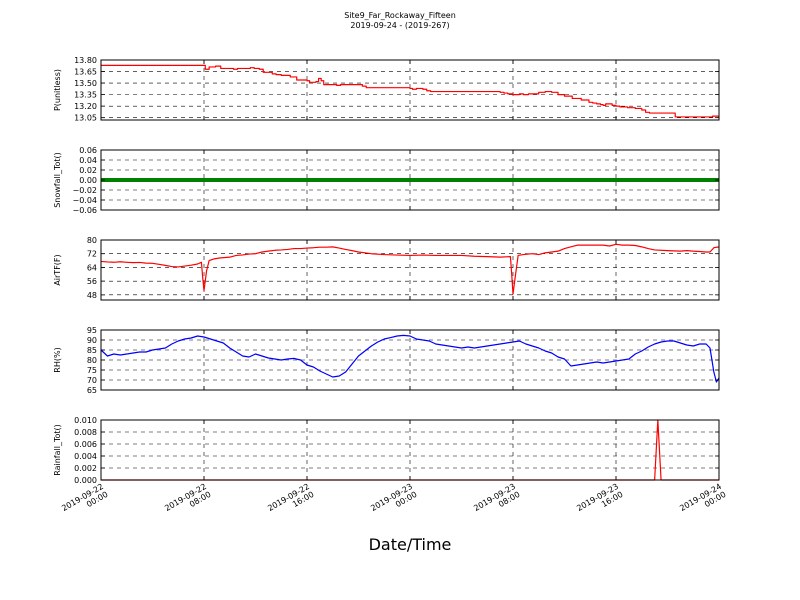 This screenshot has height=600, width=800. Describe the element at coordinates (84, 210) in the screenshot. I see `y-tick-label: −0.06` at that location.